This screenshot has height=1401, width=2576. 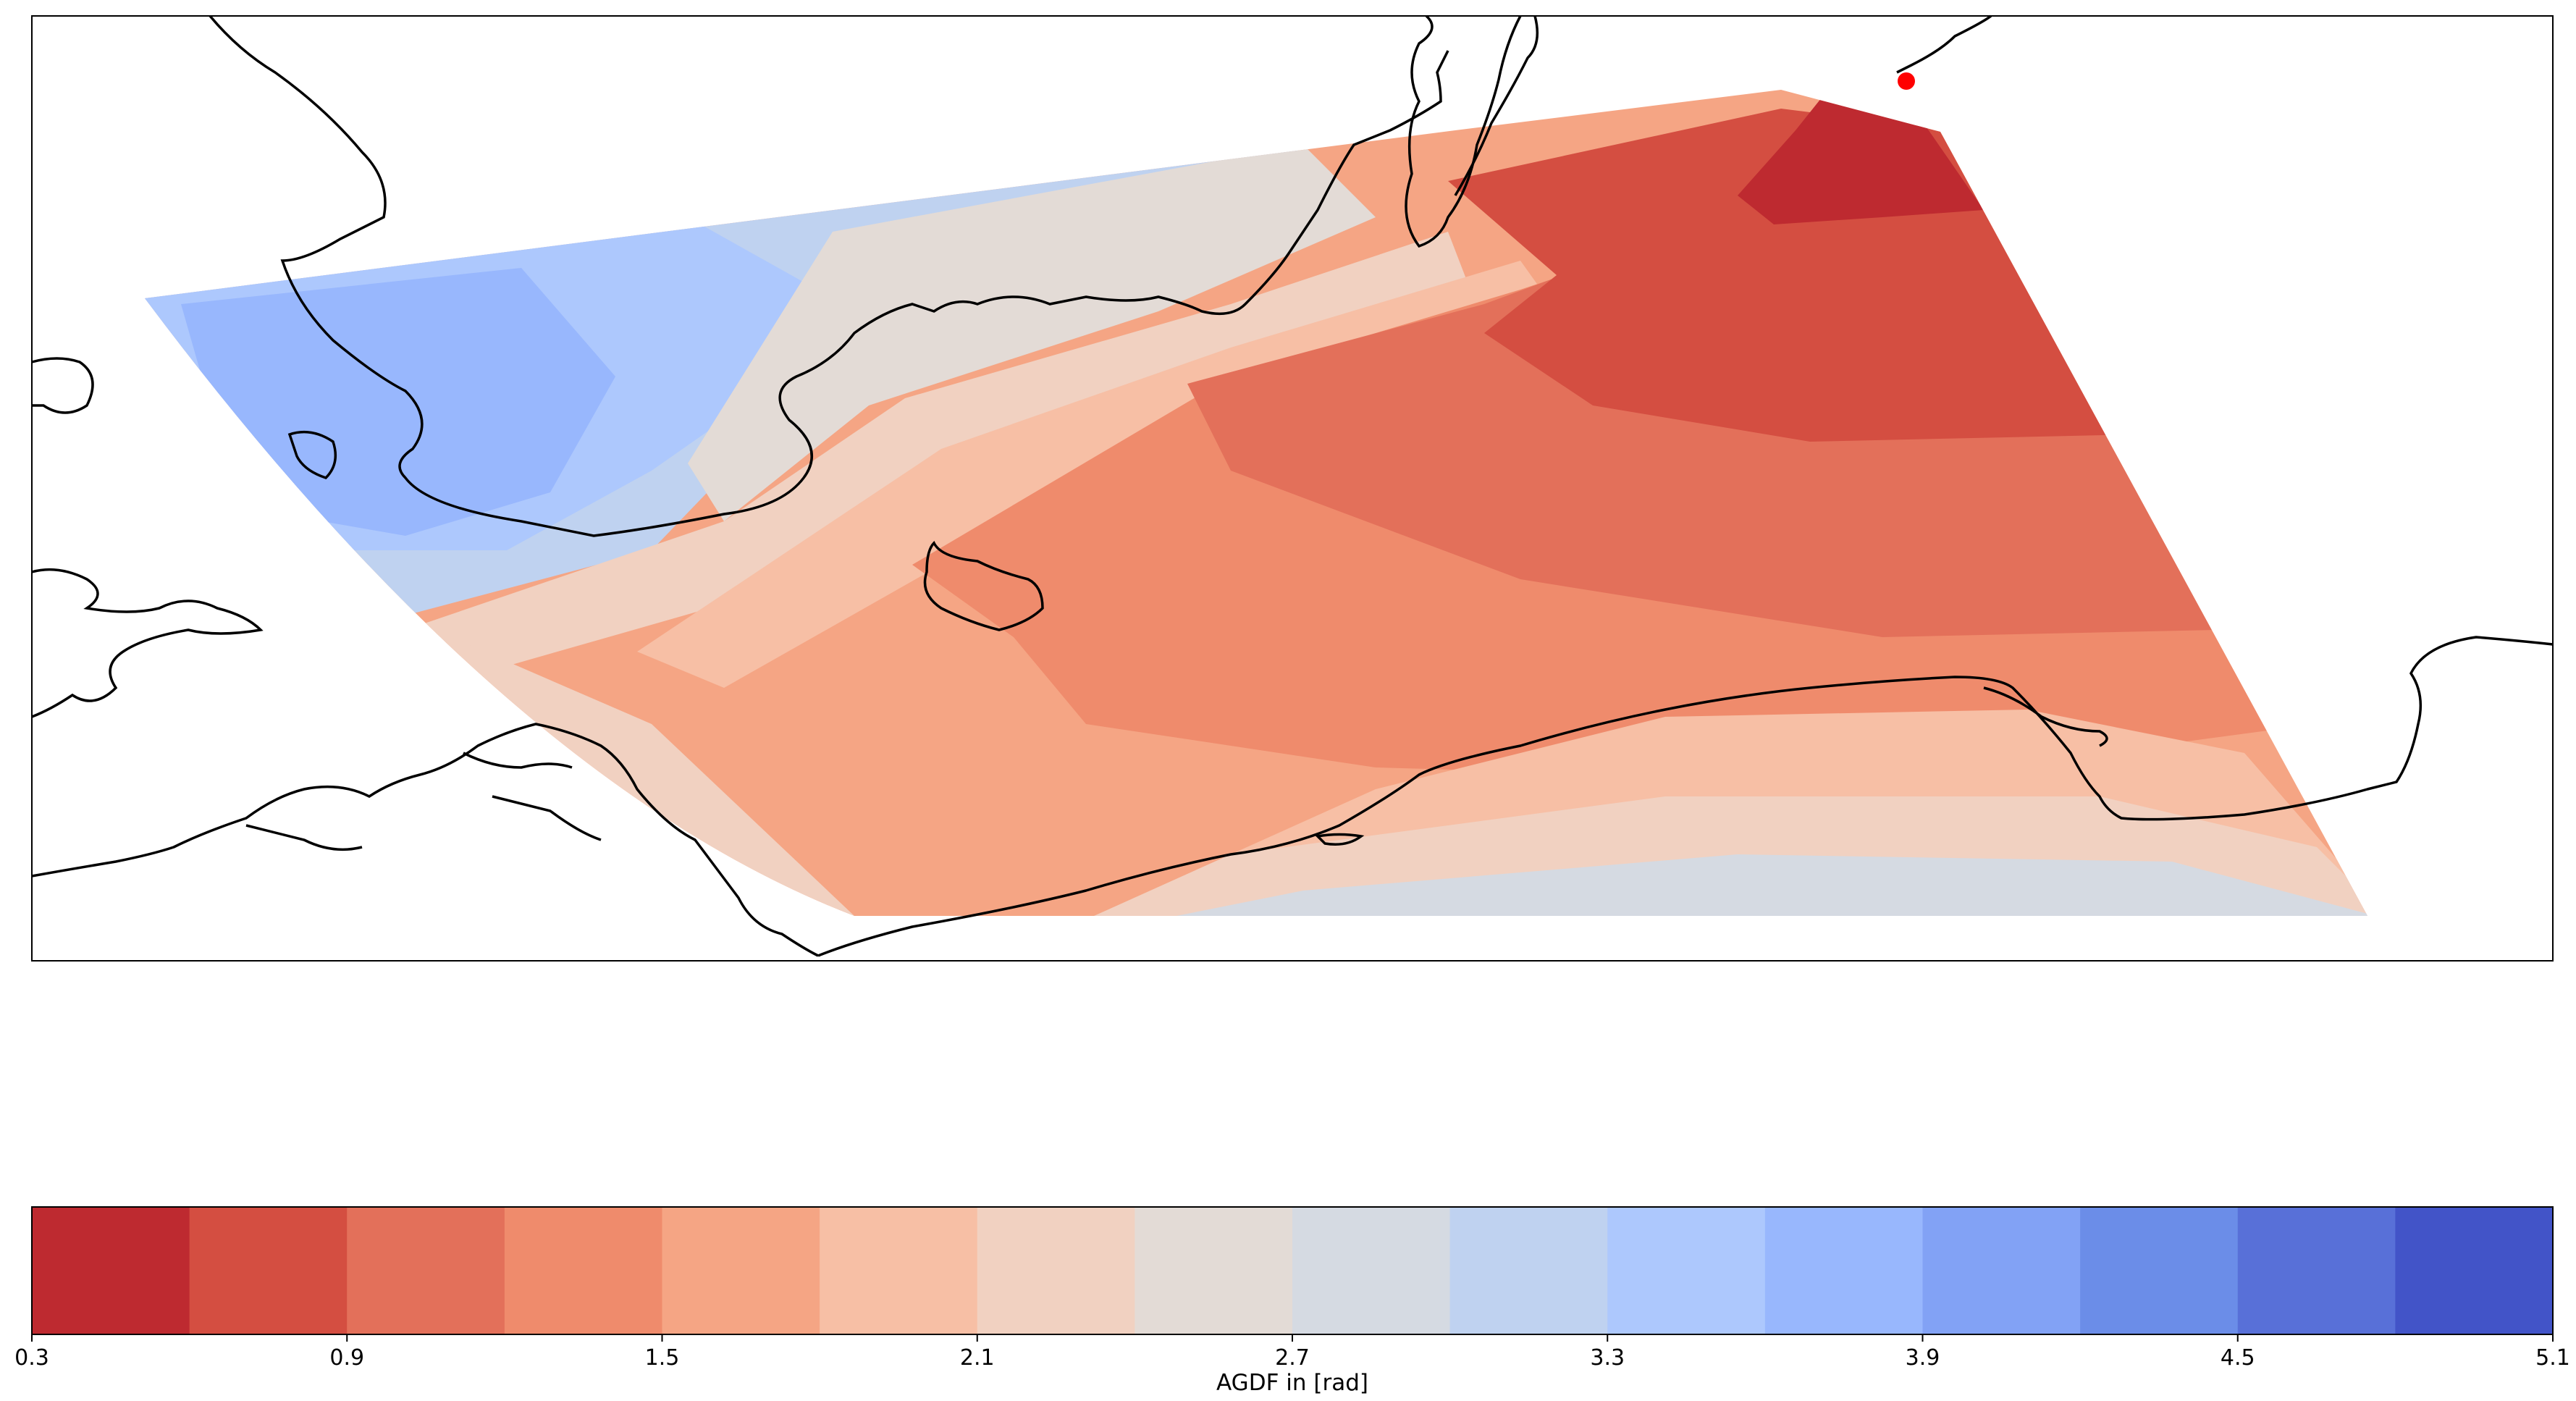 What do you see at coordinates (1923, 1358) in the screenshot?
I see `colorbar-tick-label: 3.9` at bounding box center [1923, 1358].